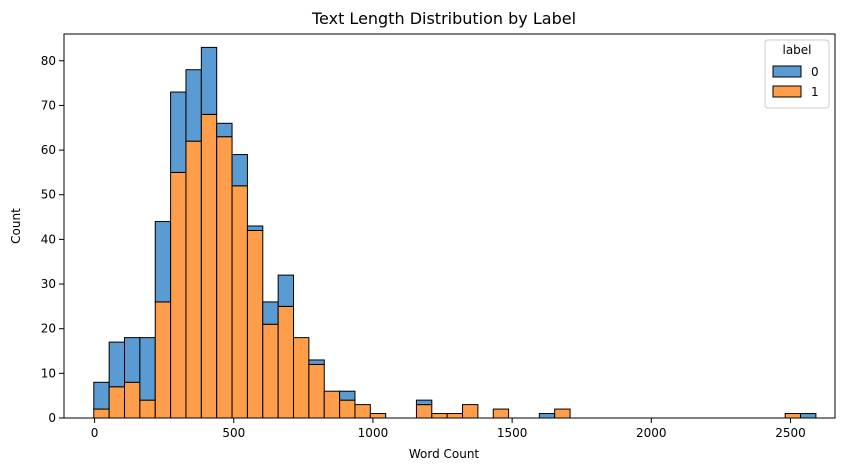  I want to click on legend: label 0 1, so click(797, 74).